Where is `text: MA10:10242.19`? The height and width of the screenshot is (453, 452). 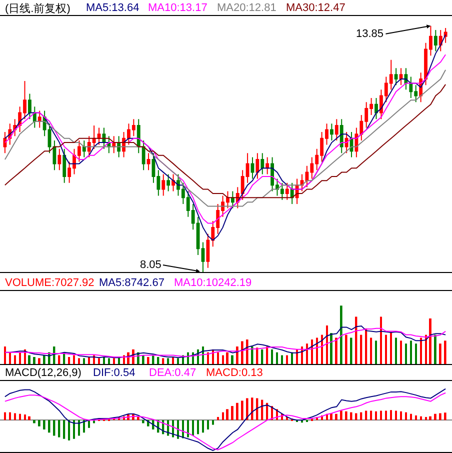
text: MA10:10242.19 is located at coordinates (213, 283).